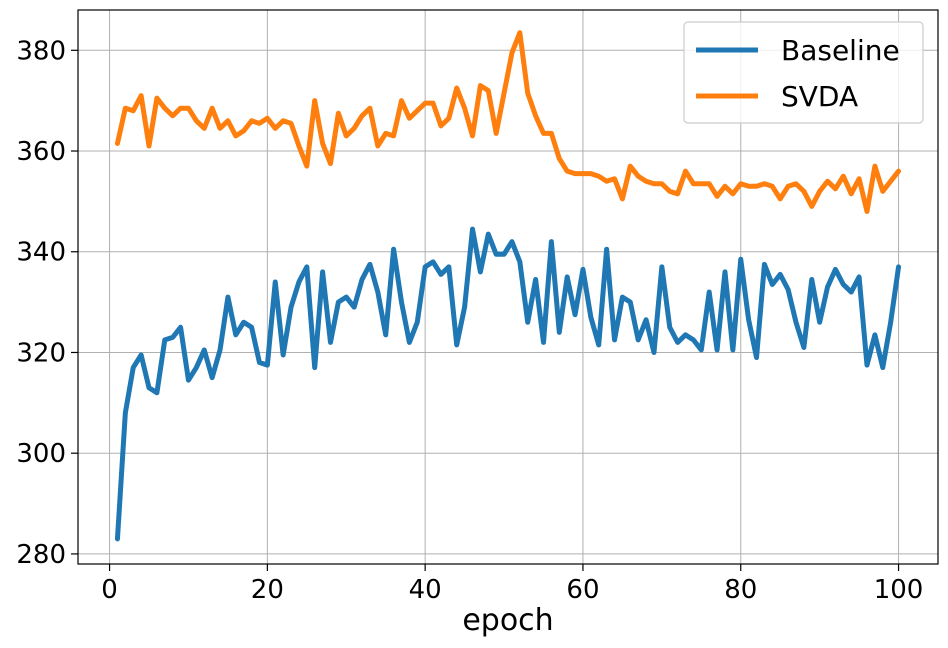 Image resolution: width=948 pixels, height=648 pixels. Describe the element at coordinates (109, 590) in the screenshot. I see `x-tick-label: 0` at that location.